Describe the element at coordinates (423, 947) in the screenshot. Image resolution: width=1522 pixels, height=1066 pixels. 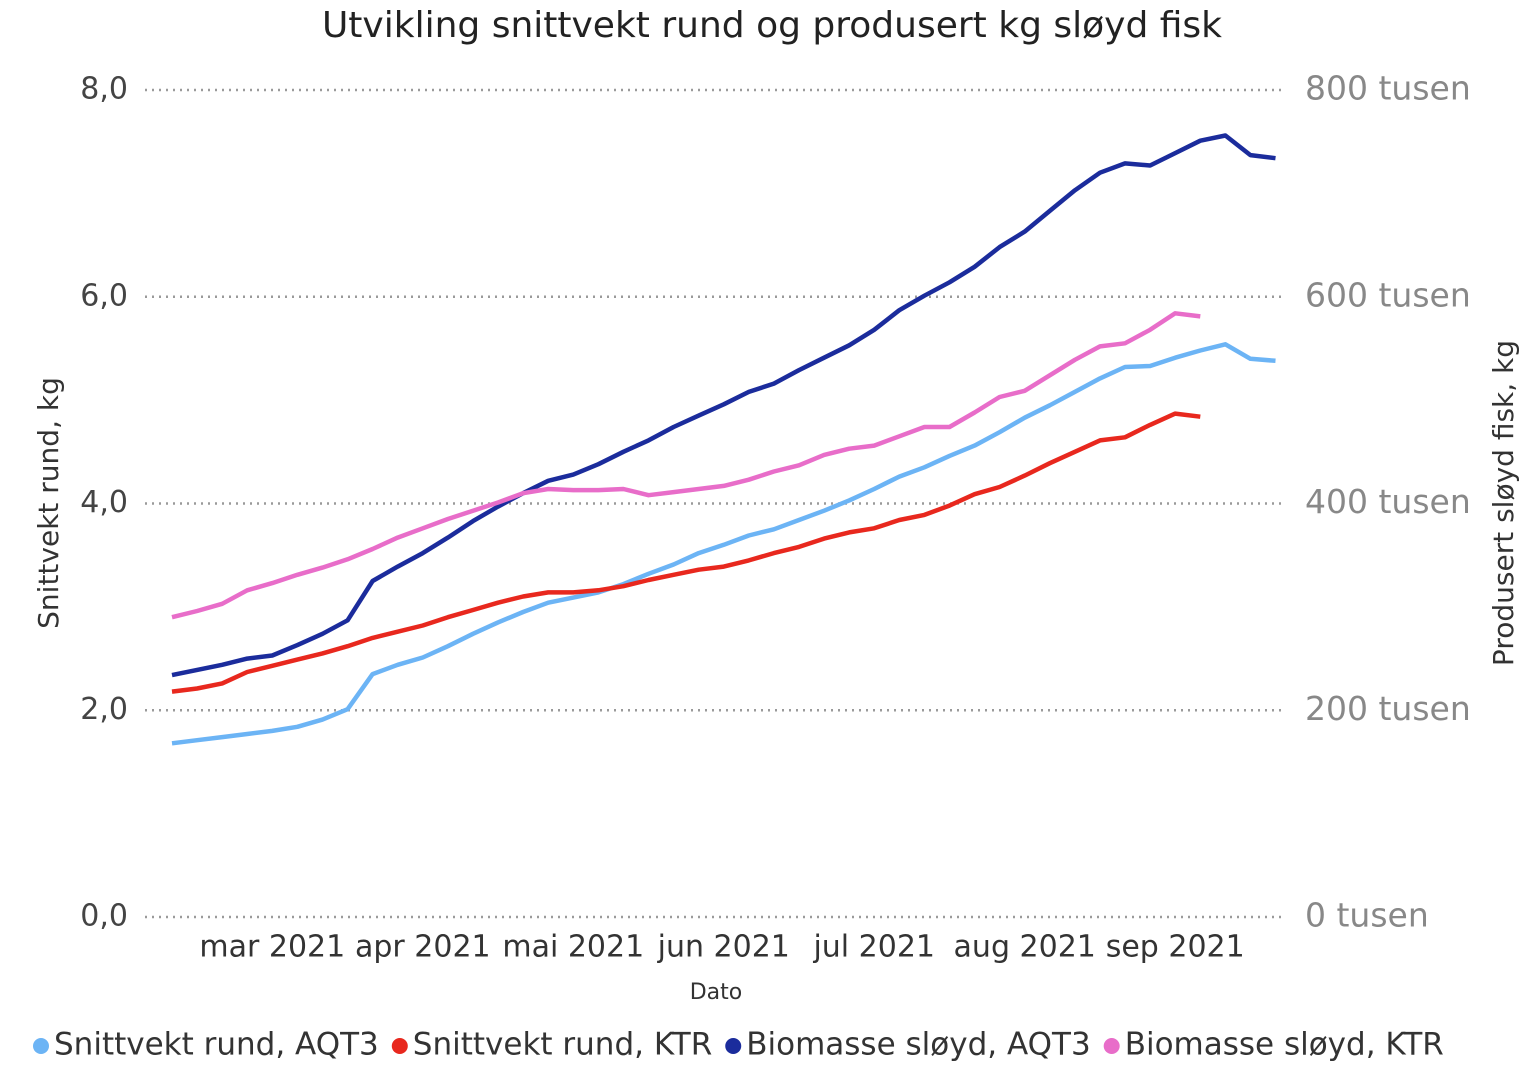
I see `x-tick-label: apr 2021` at that location.